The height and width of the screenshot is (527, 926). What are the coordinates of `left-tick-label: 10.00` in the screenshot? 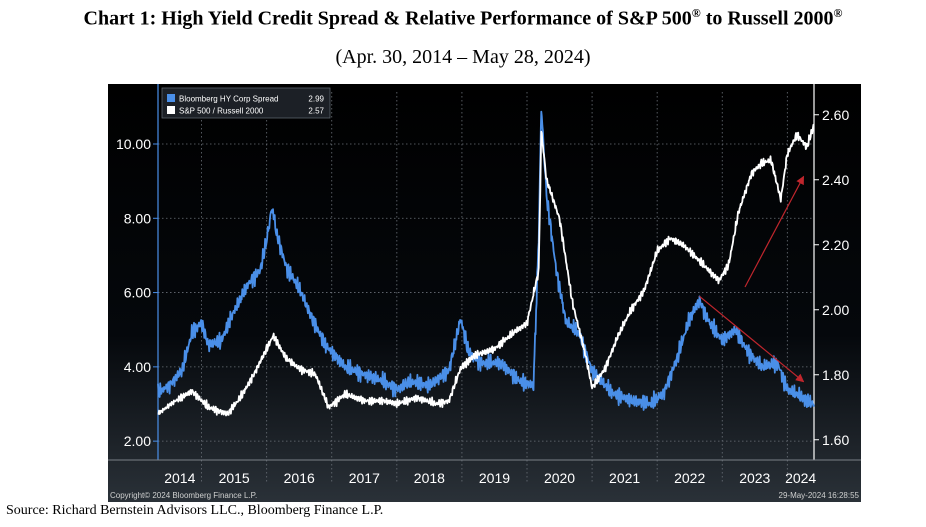 It's located at (133, 144).